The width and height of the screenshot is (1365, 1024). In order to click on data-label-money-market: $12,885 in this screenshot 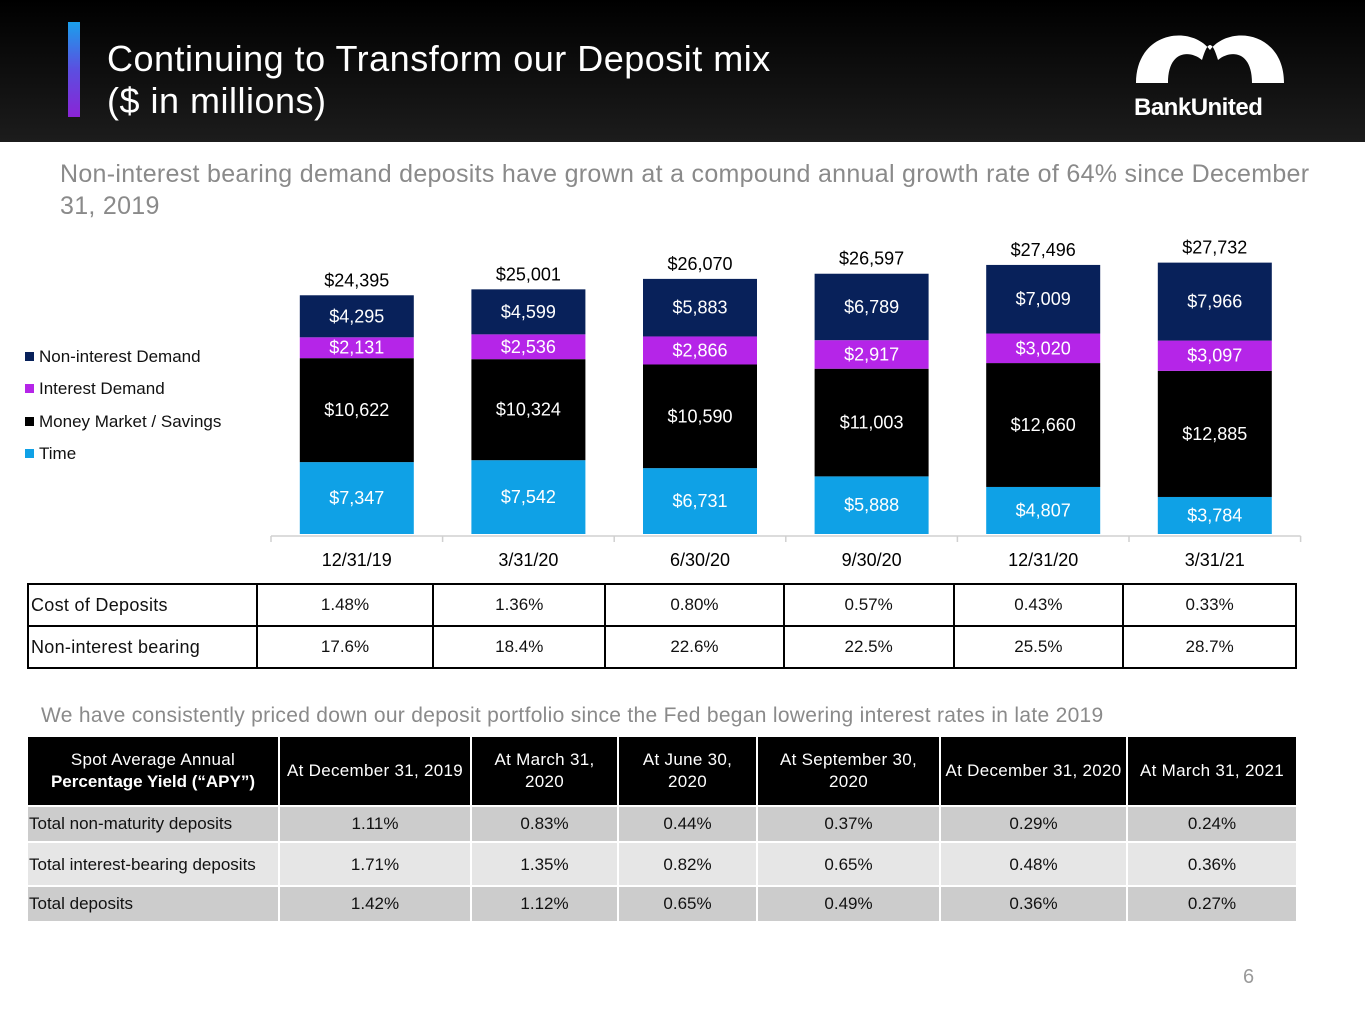, I will do `click(1214, 434)`.